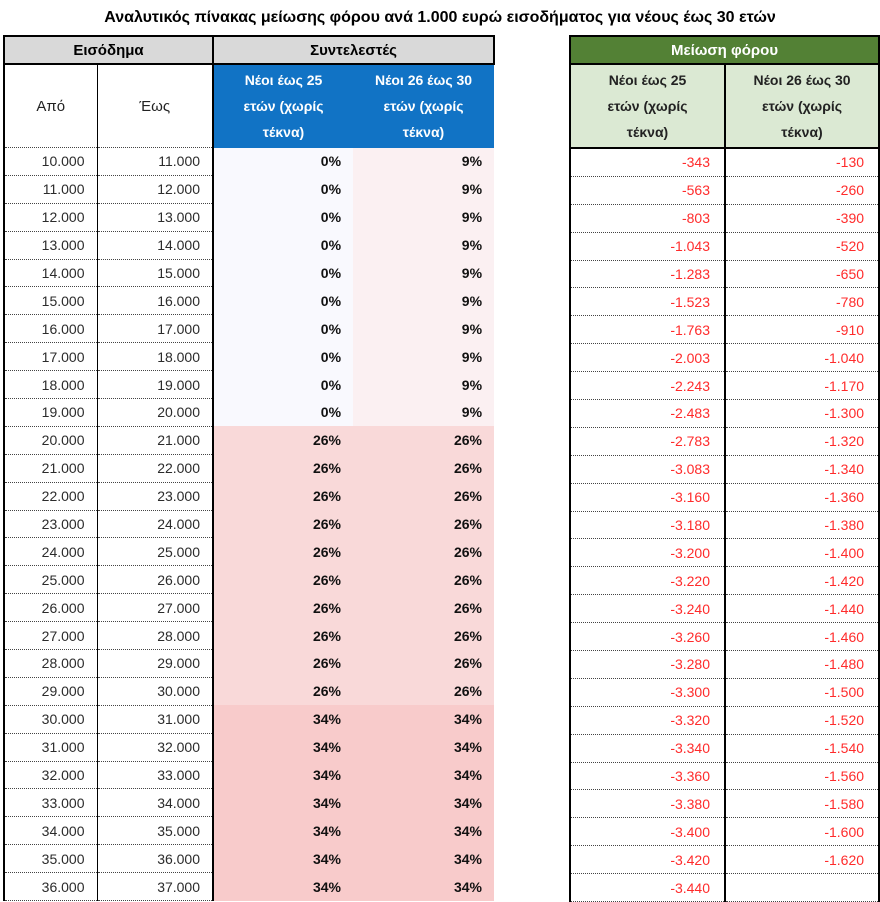  Describe the element at coordinates (802, 218) in the screenshot. I see `cell-reduction-26-30: -390` at that location.